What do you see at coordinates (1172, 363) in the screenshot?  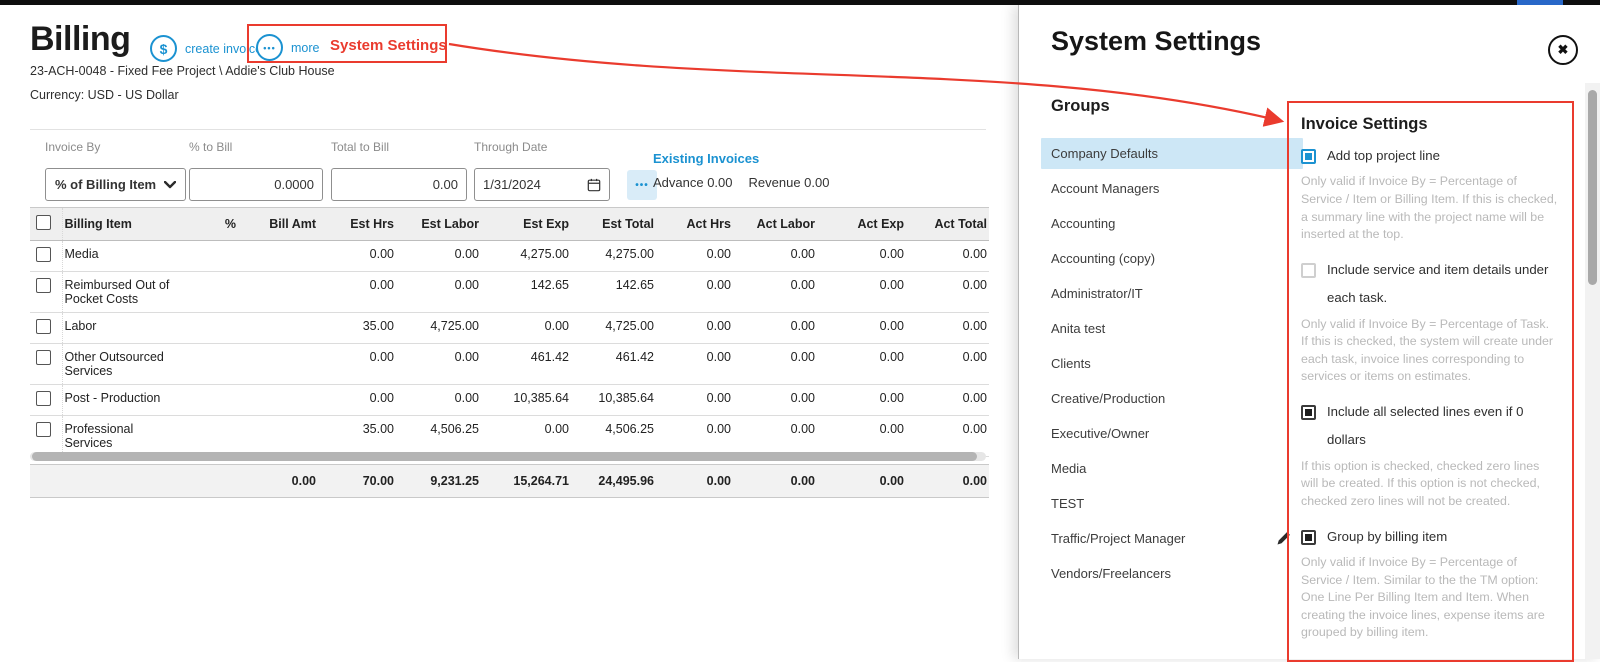 I see `group-item: Clients` at bounding box center [1172, 363].